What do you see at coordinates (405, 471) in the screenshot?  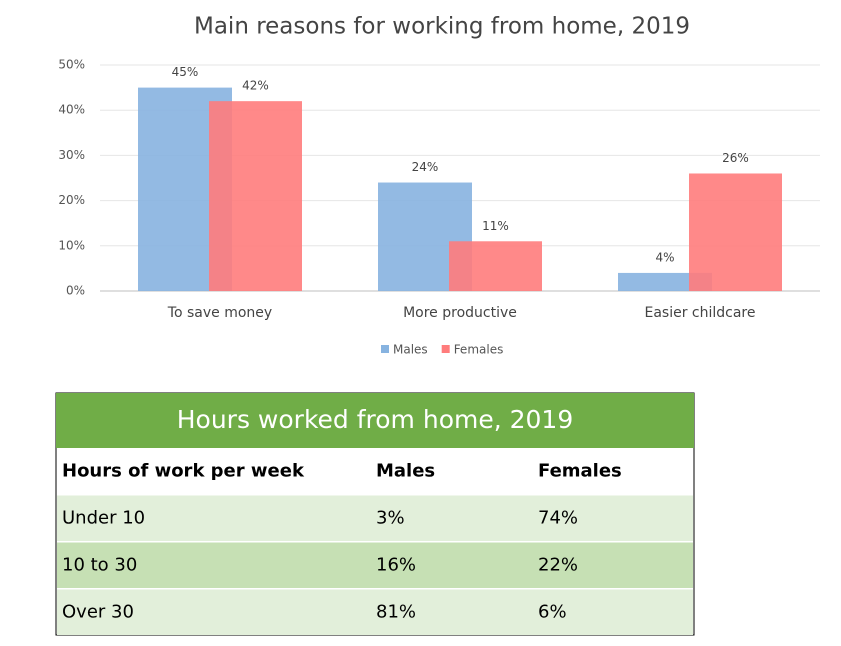 I see `table-column-header: Males` at bounding box center [405, 471].